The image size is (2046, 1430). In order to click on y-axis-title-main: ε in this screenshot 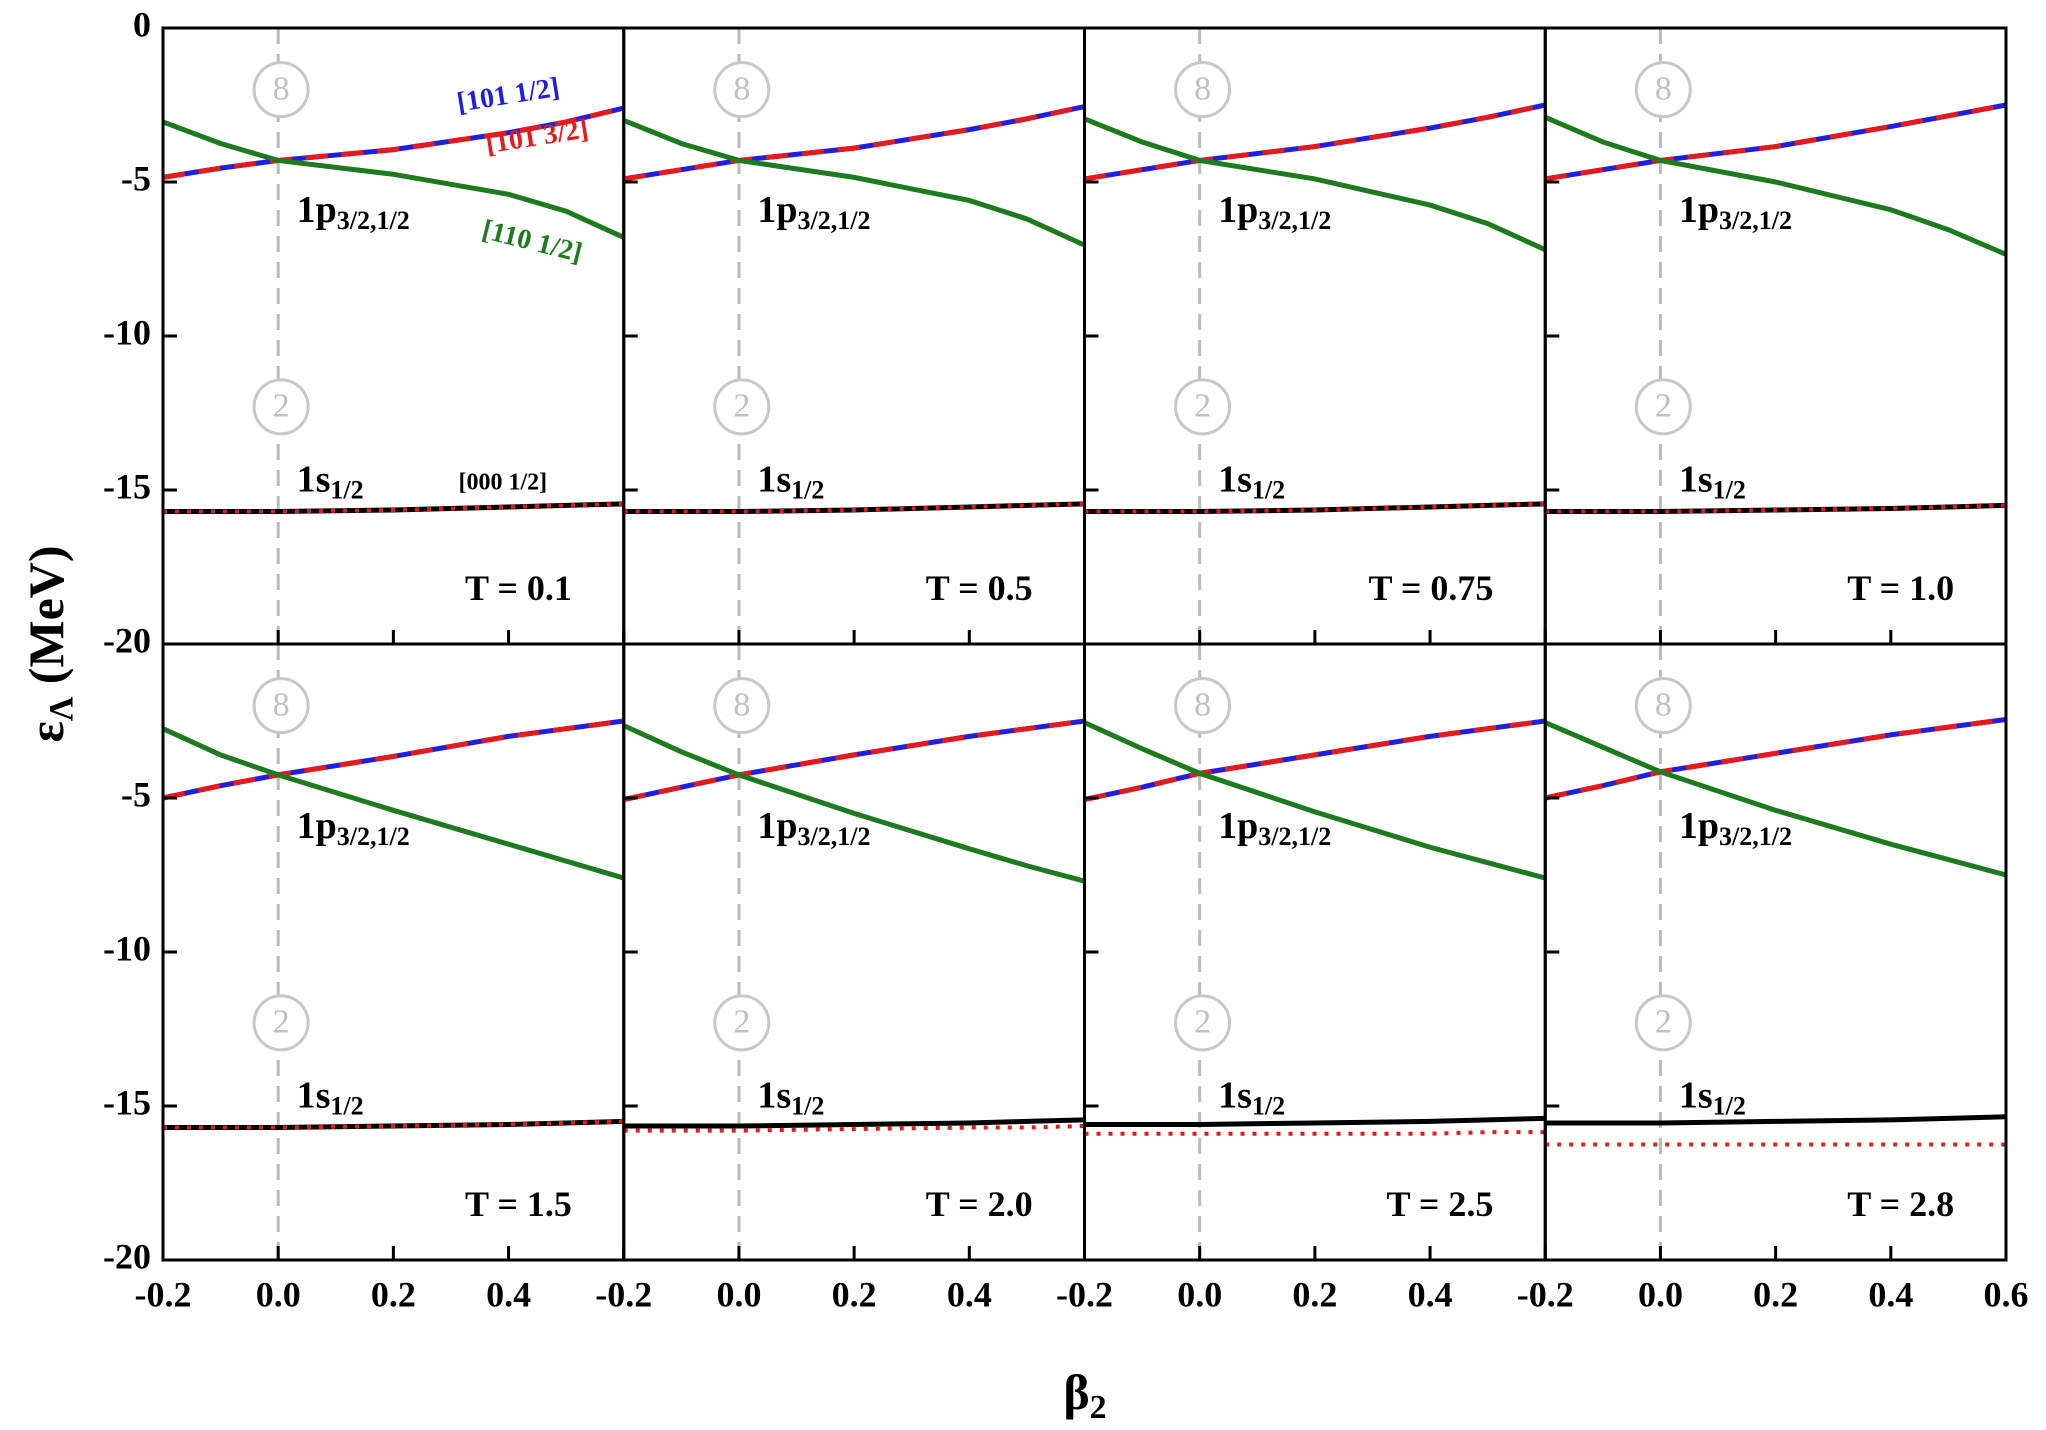, I will do `click(46, 731)`.